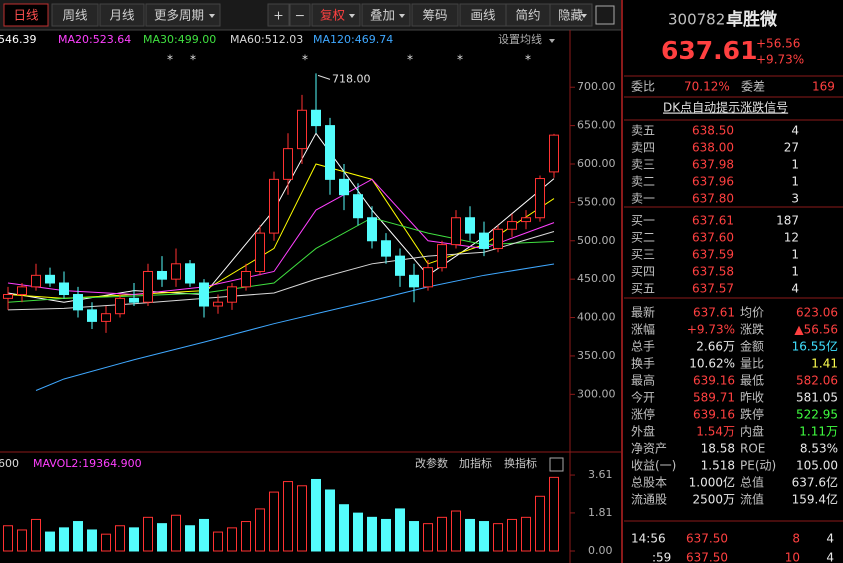 The image size is (843, 563). Describe the element at coordinates (475, 463) in the screenshot. I see `vol-button: 加指标` at that location.